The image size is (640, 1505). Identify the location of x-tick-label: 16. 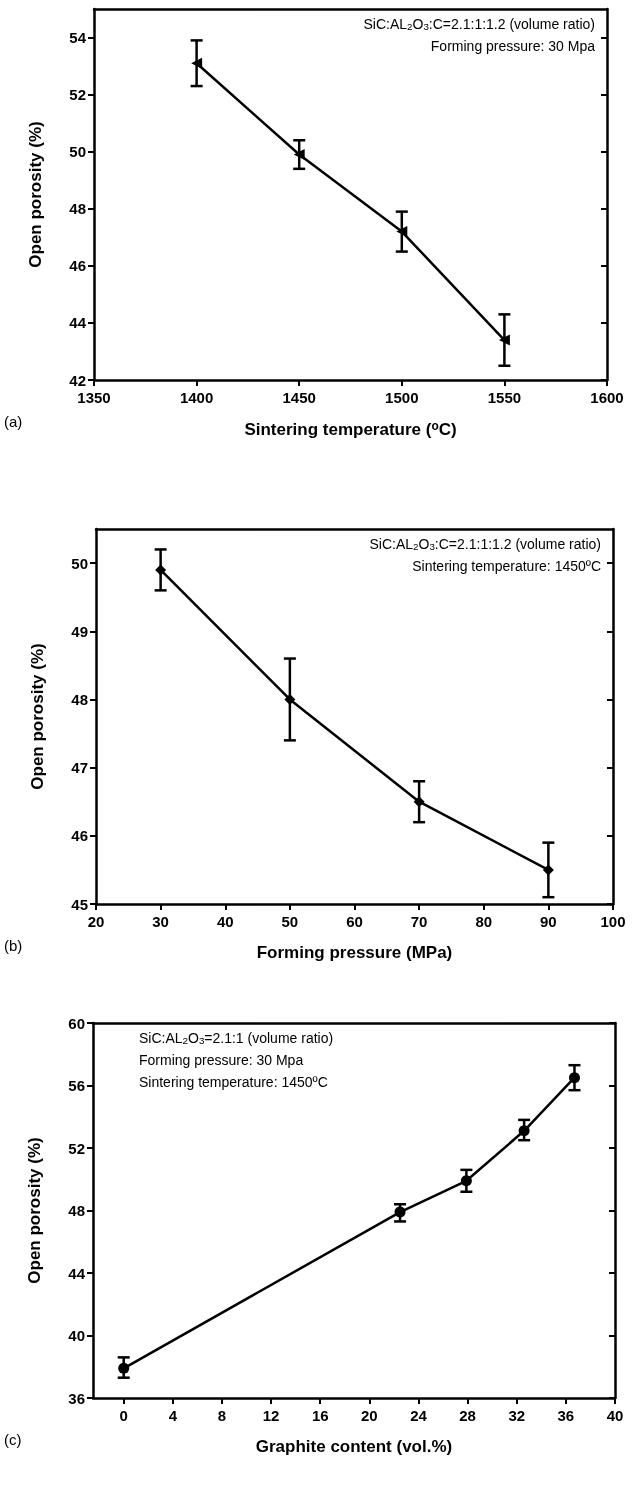
(320, 1415).